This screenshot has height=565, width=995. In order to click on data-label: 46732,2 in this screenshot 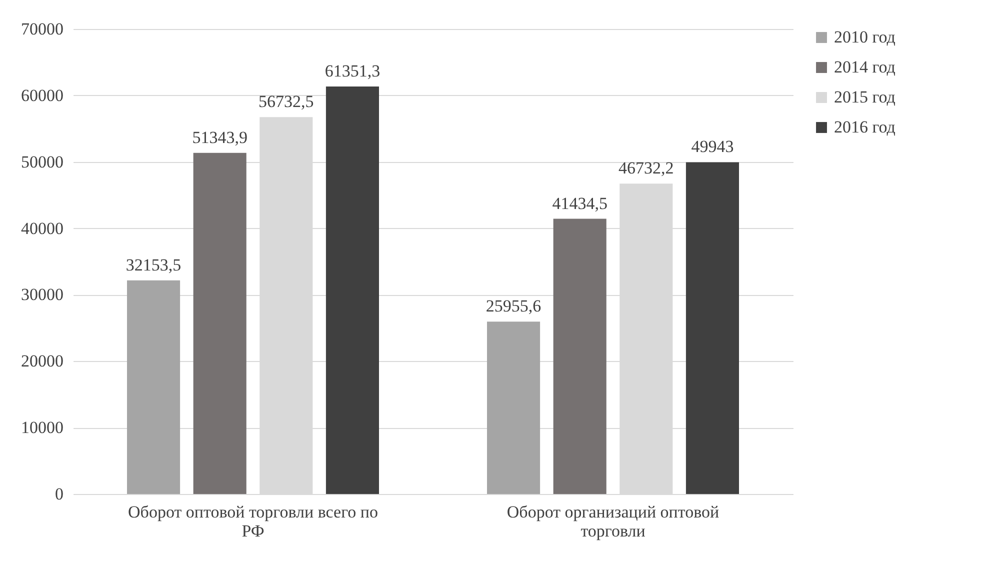, I will do `click(646, 168)`.